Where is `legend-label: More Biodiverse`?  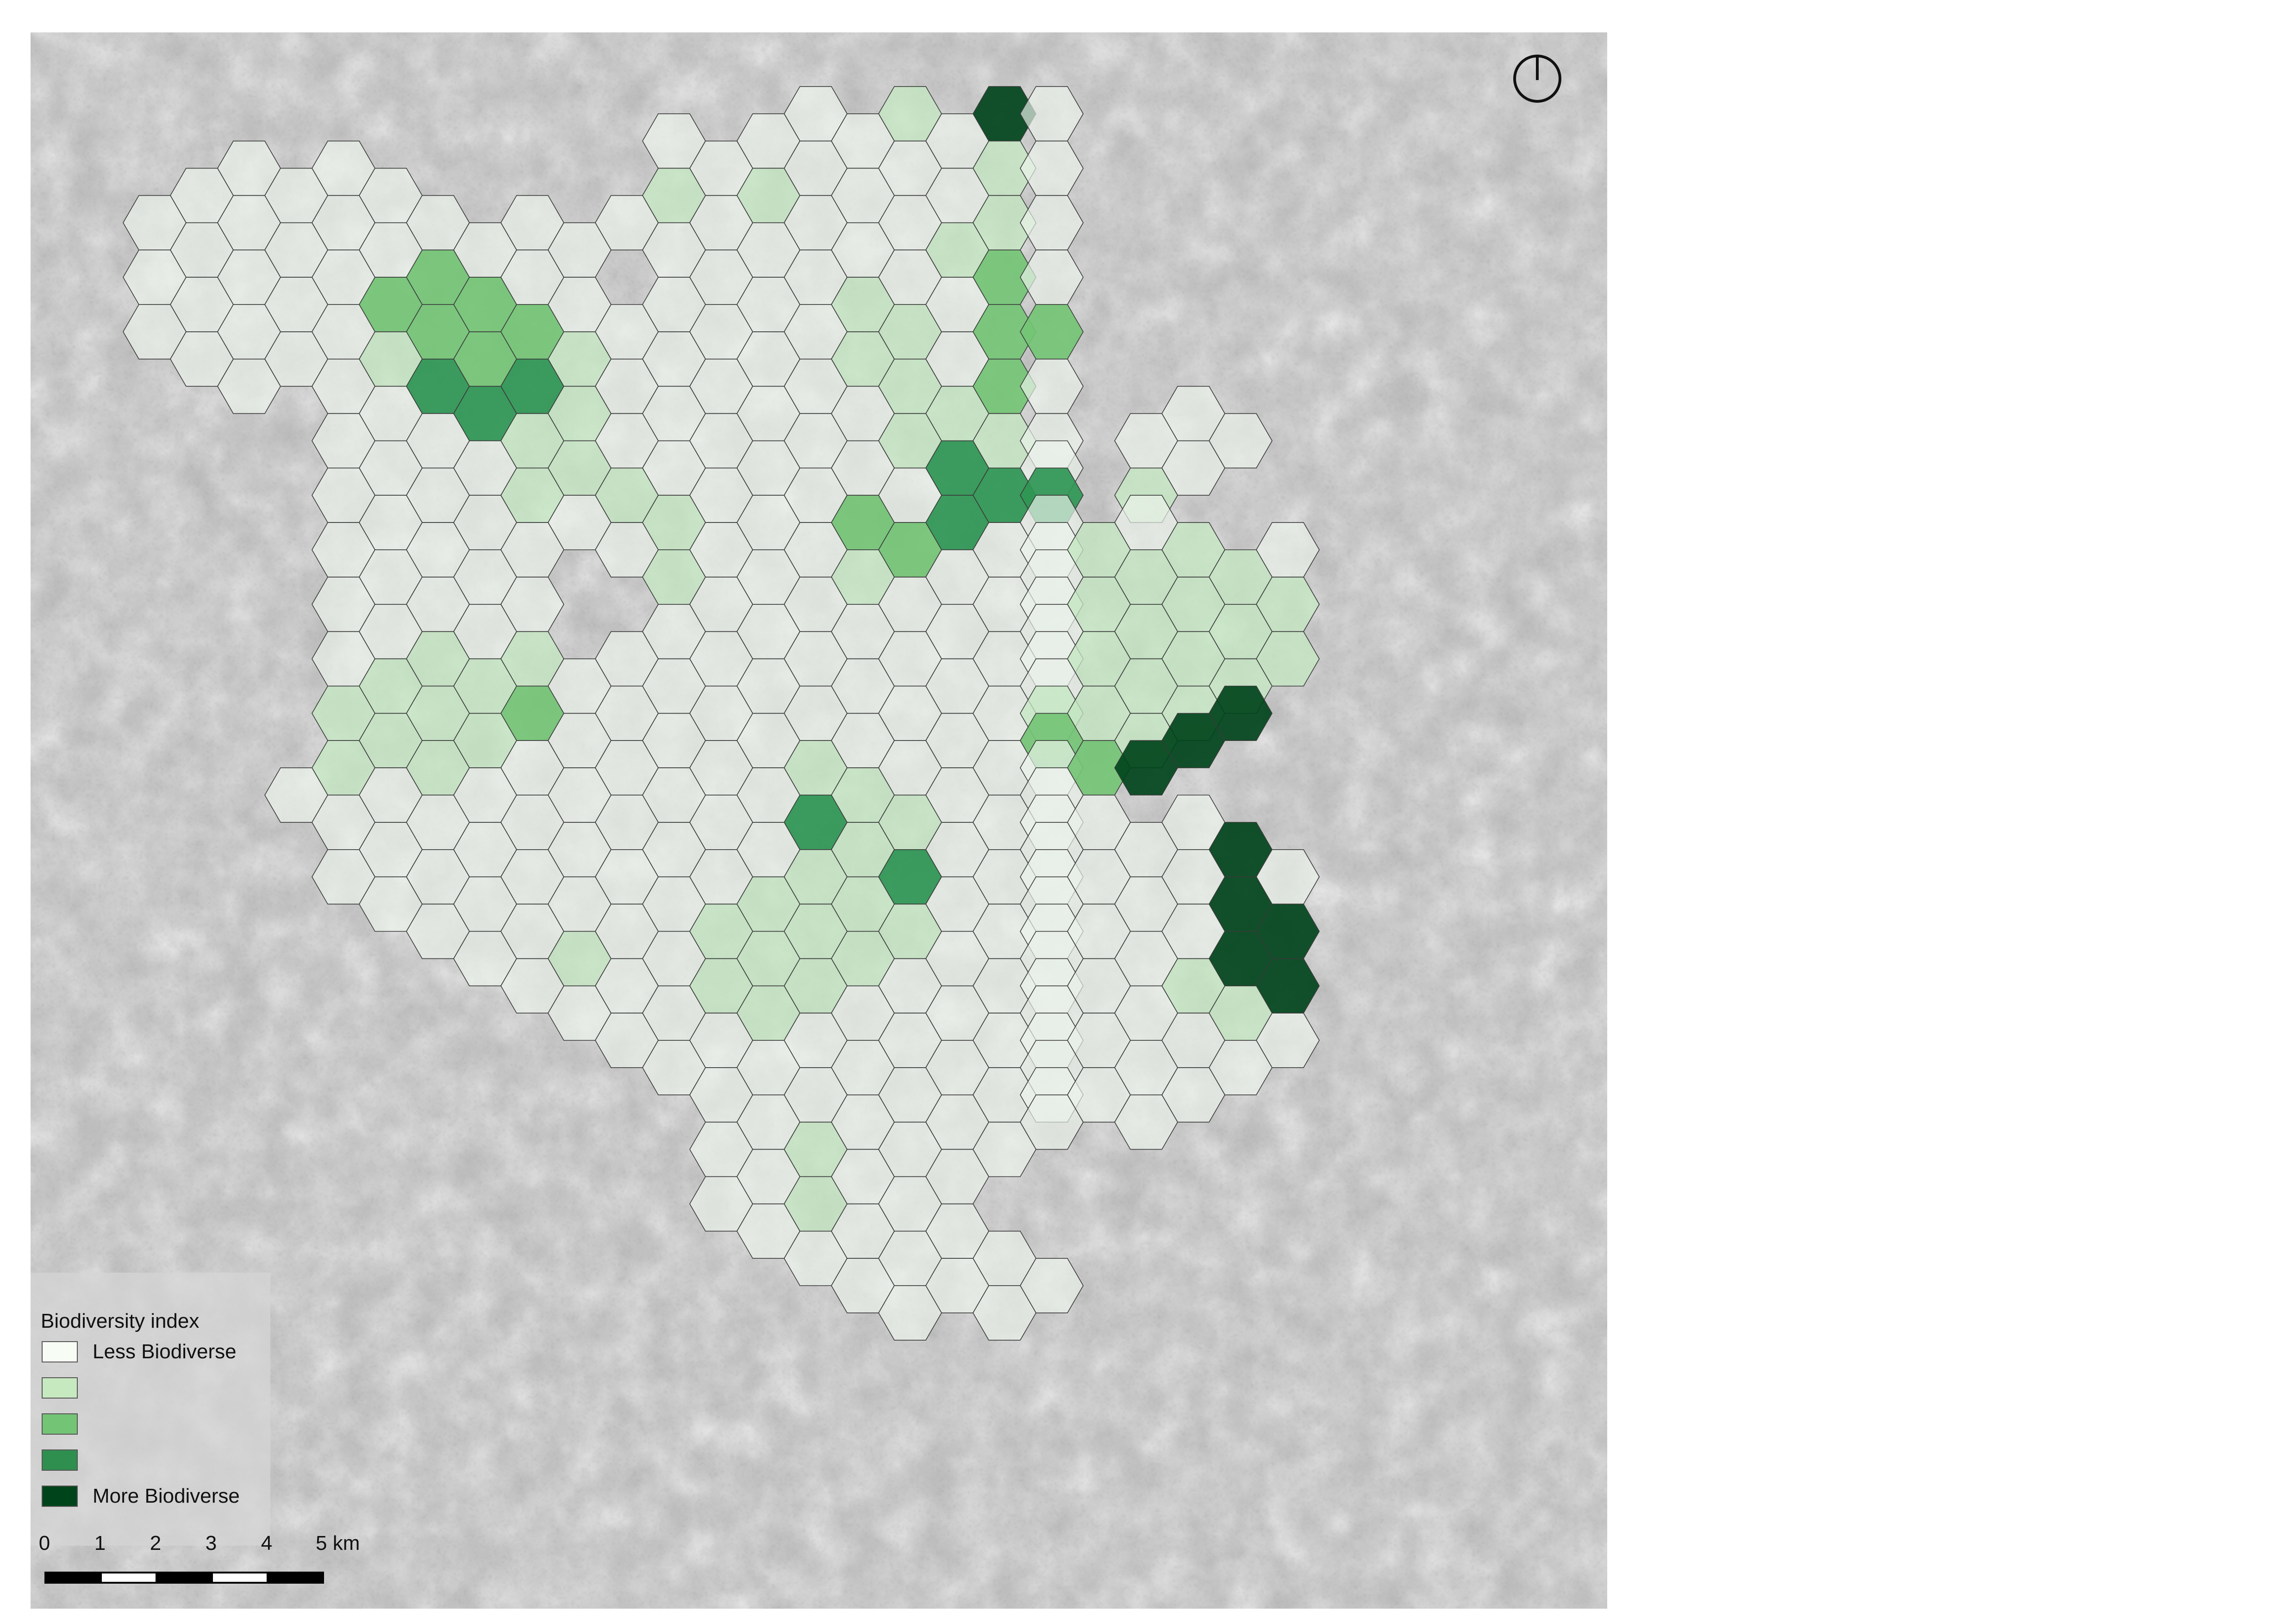 legend-label: More Biodiverse is located at coordinates (166, 1496).